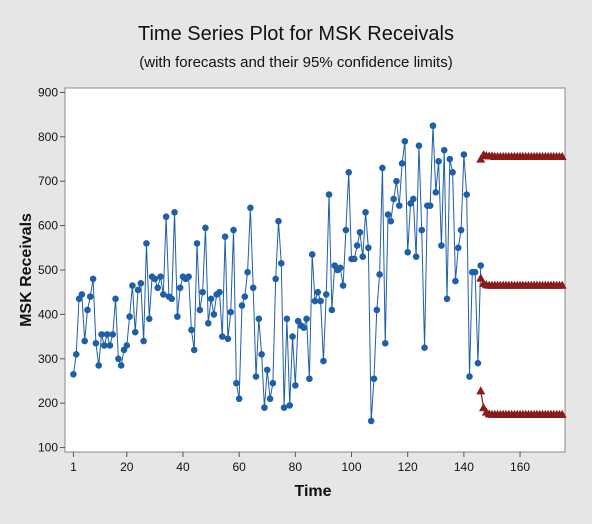 The height and width of the screenshot is (524, 592). I want to click on x-tick-label: 160, so click(520, 467).